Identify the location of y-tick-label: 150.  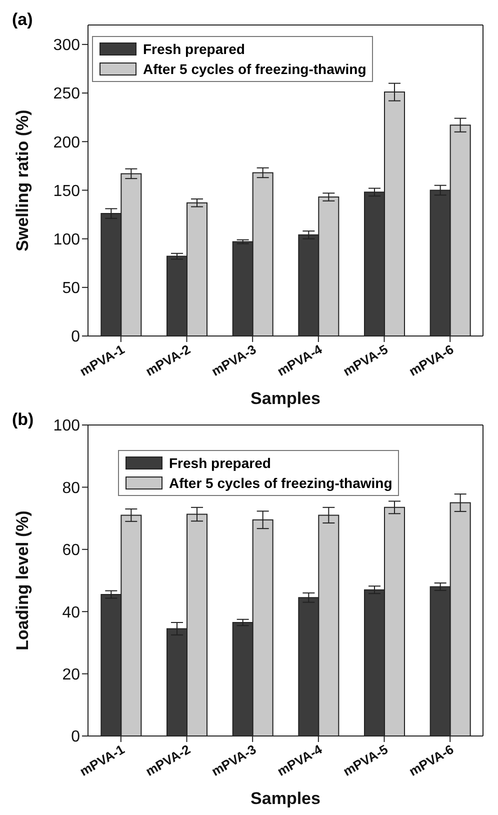
(66, 191).